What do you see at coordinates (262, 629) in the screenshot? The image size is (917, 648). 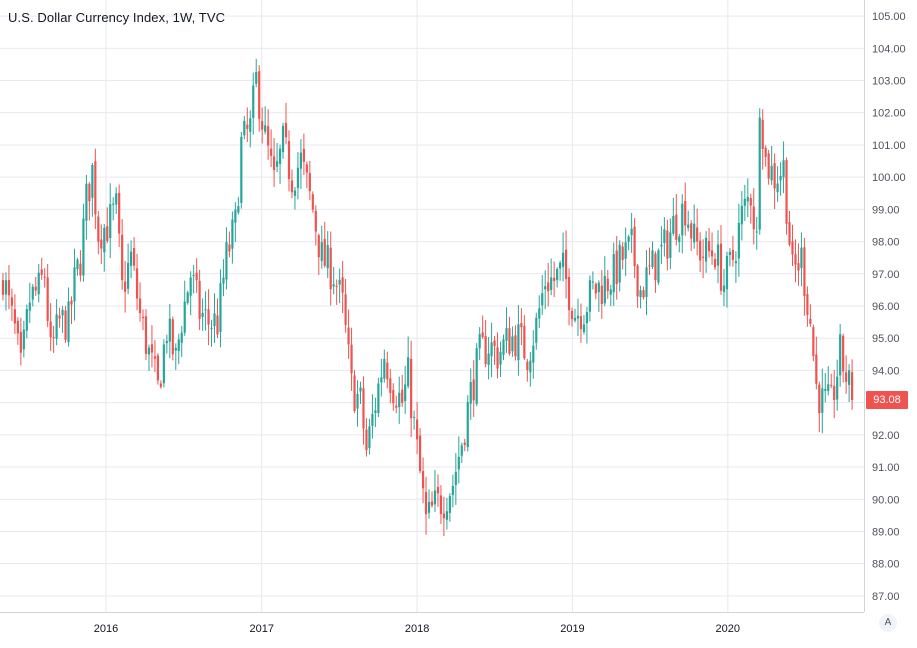 I see `x-tick-label: 2017` at bounding box center [262, 629].